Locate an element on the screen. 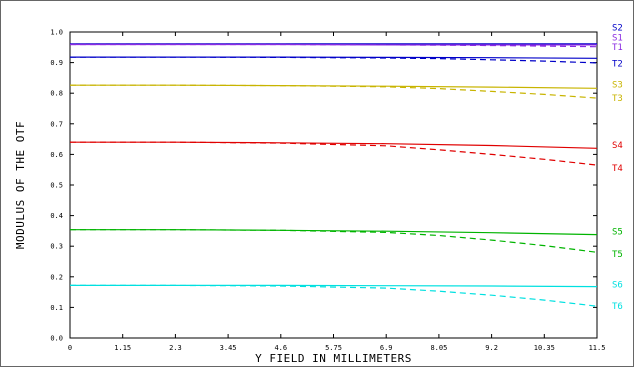  series-label-s3: S3 is located at coordinates (617, 86).